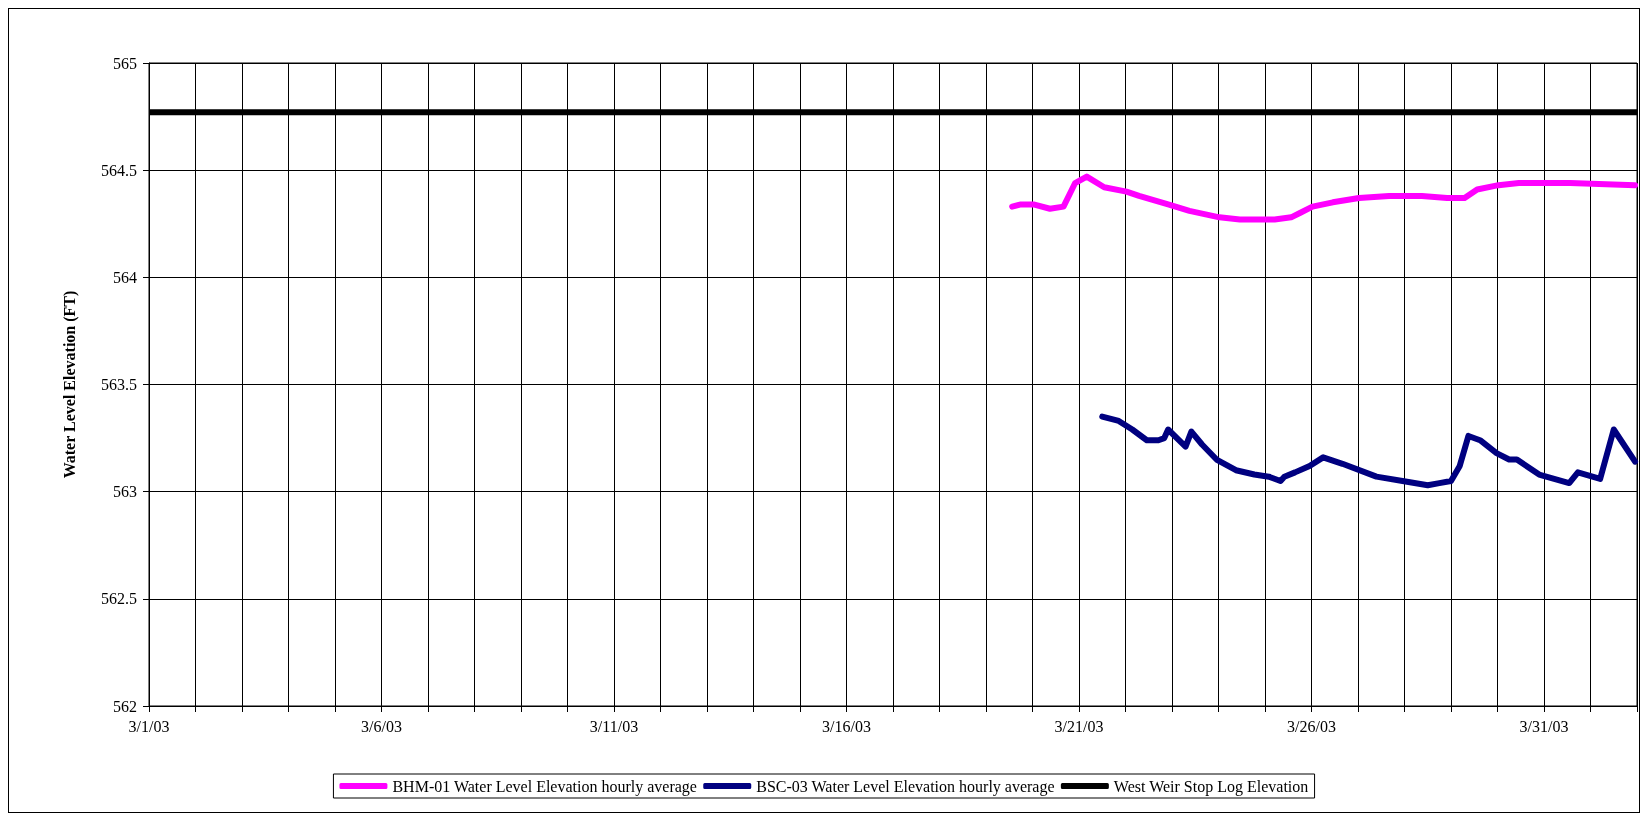 The height and width of the screenshot is (821, 1648). Describe the element at coordinates (125, 63) in the screenshot. I see `y-tick-label: 565` at that location.